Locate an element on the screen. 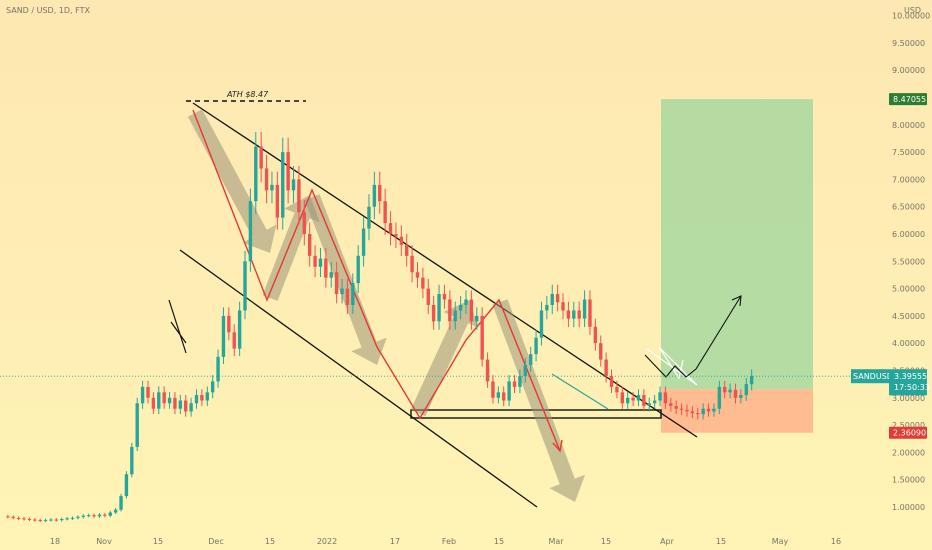 This screenshot has height=550, width=932. profit-zone is located at coordinates (737, 244).